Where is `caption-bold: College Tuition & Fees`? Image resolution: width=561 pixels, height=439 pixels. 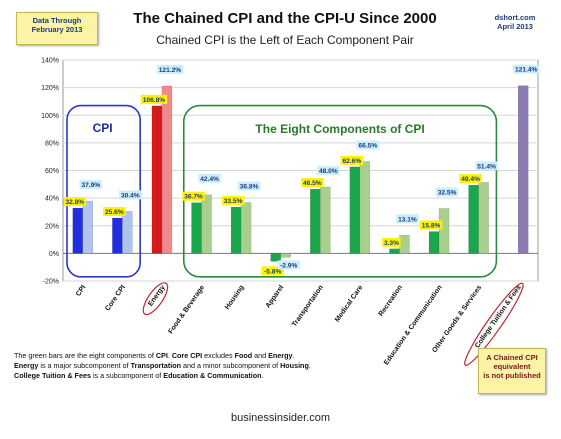
caption-bold: College Tuition & Fees is located at coordinates (52, 375).